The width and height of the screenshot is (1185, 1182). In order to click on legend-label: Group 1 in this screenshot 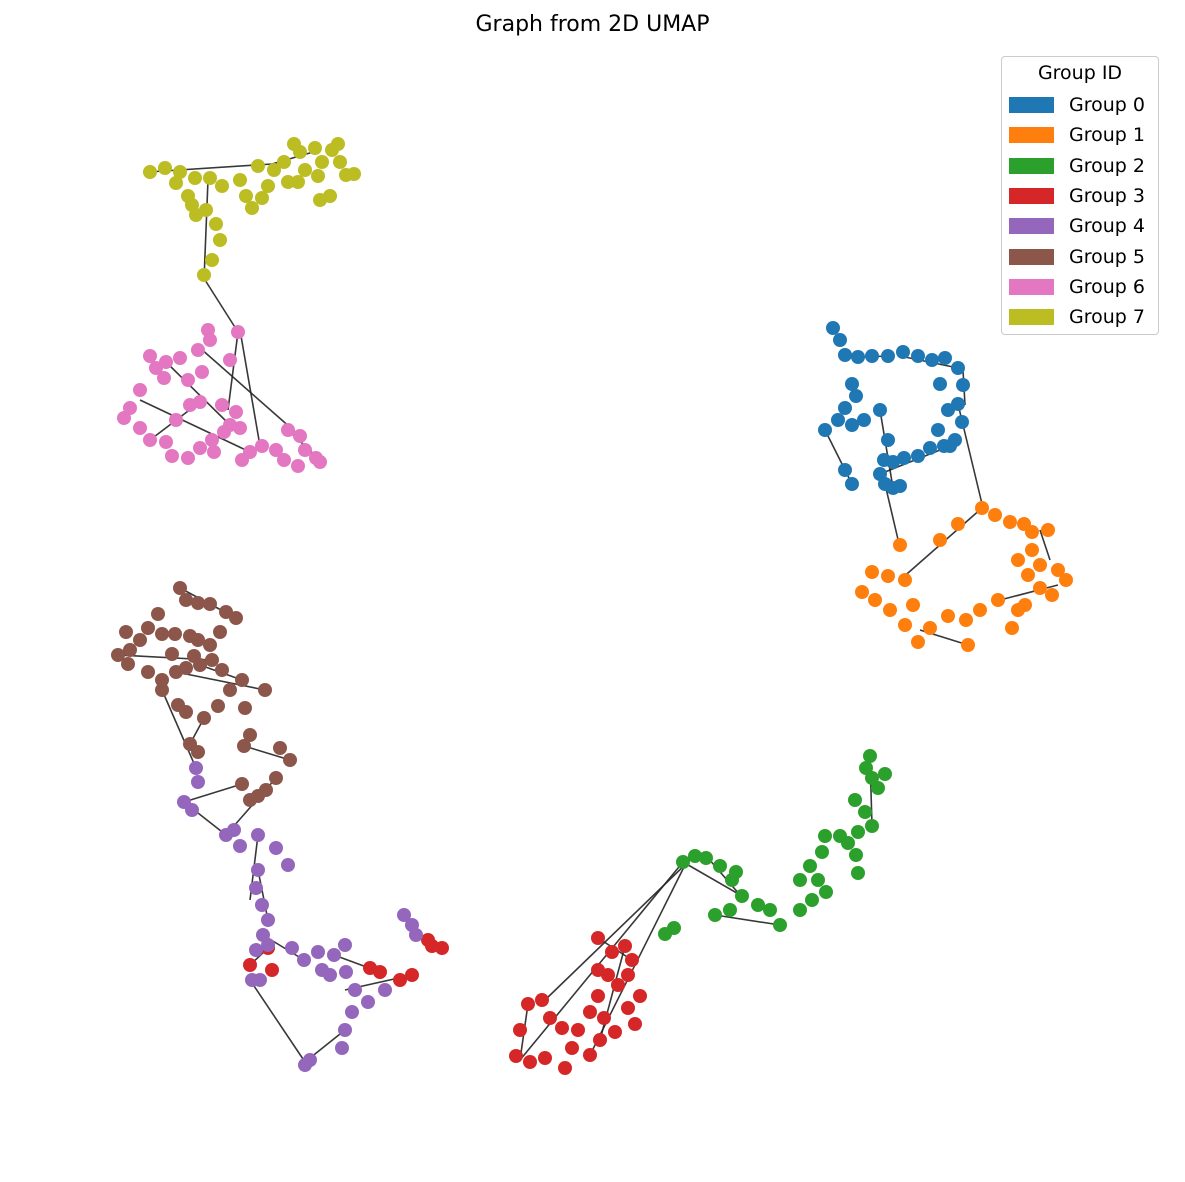, I will do `click(1107, 135)`.